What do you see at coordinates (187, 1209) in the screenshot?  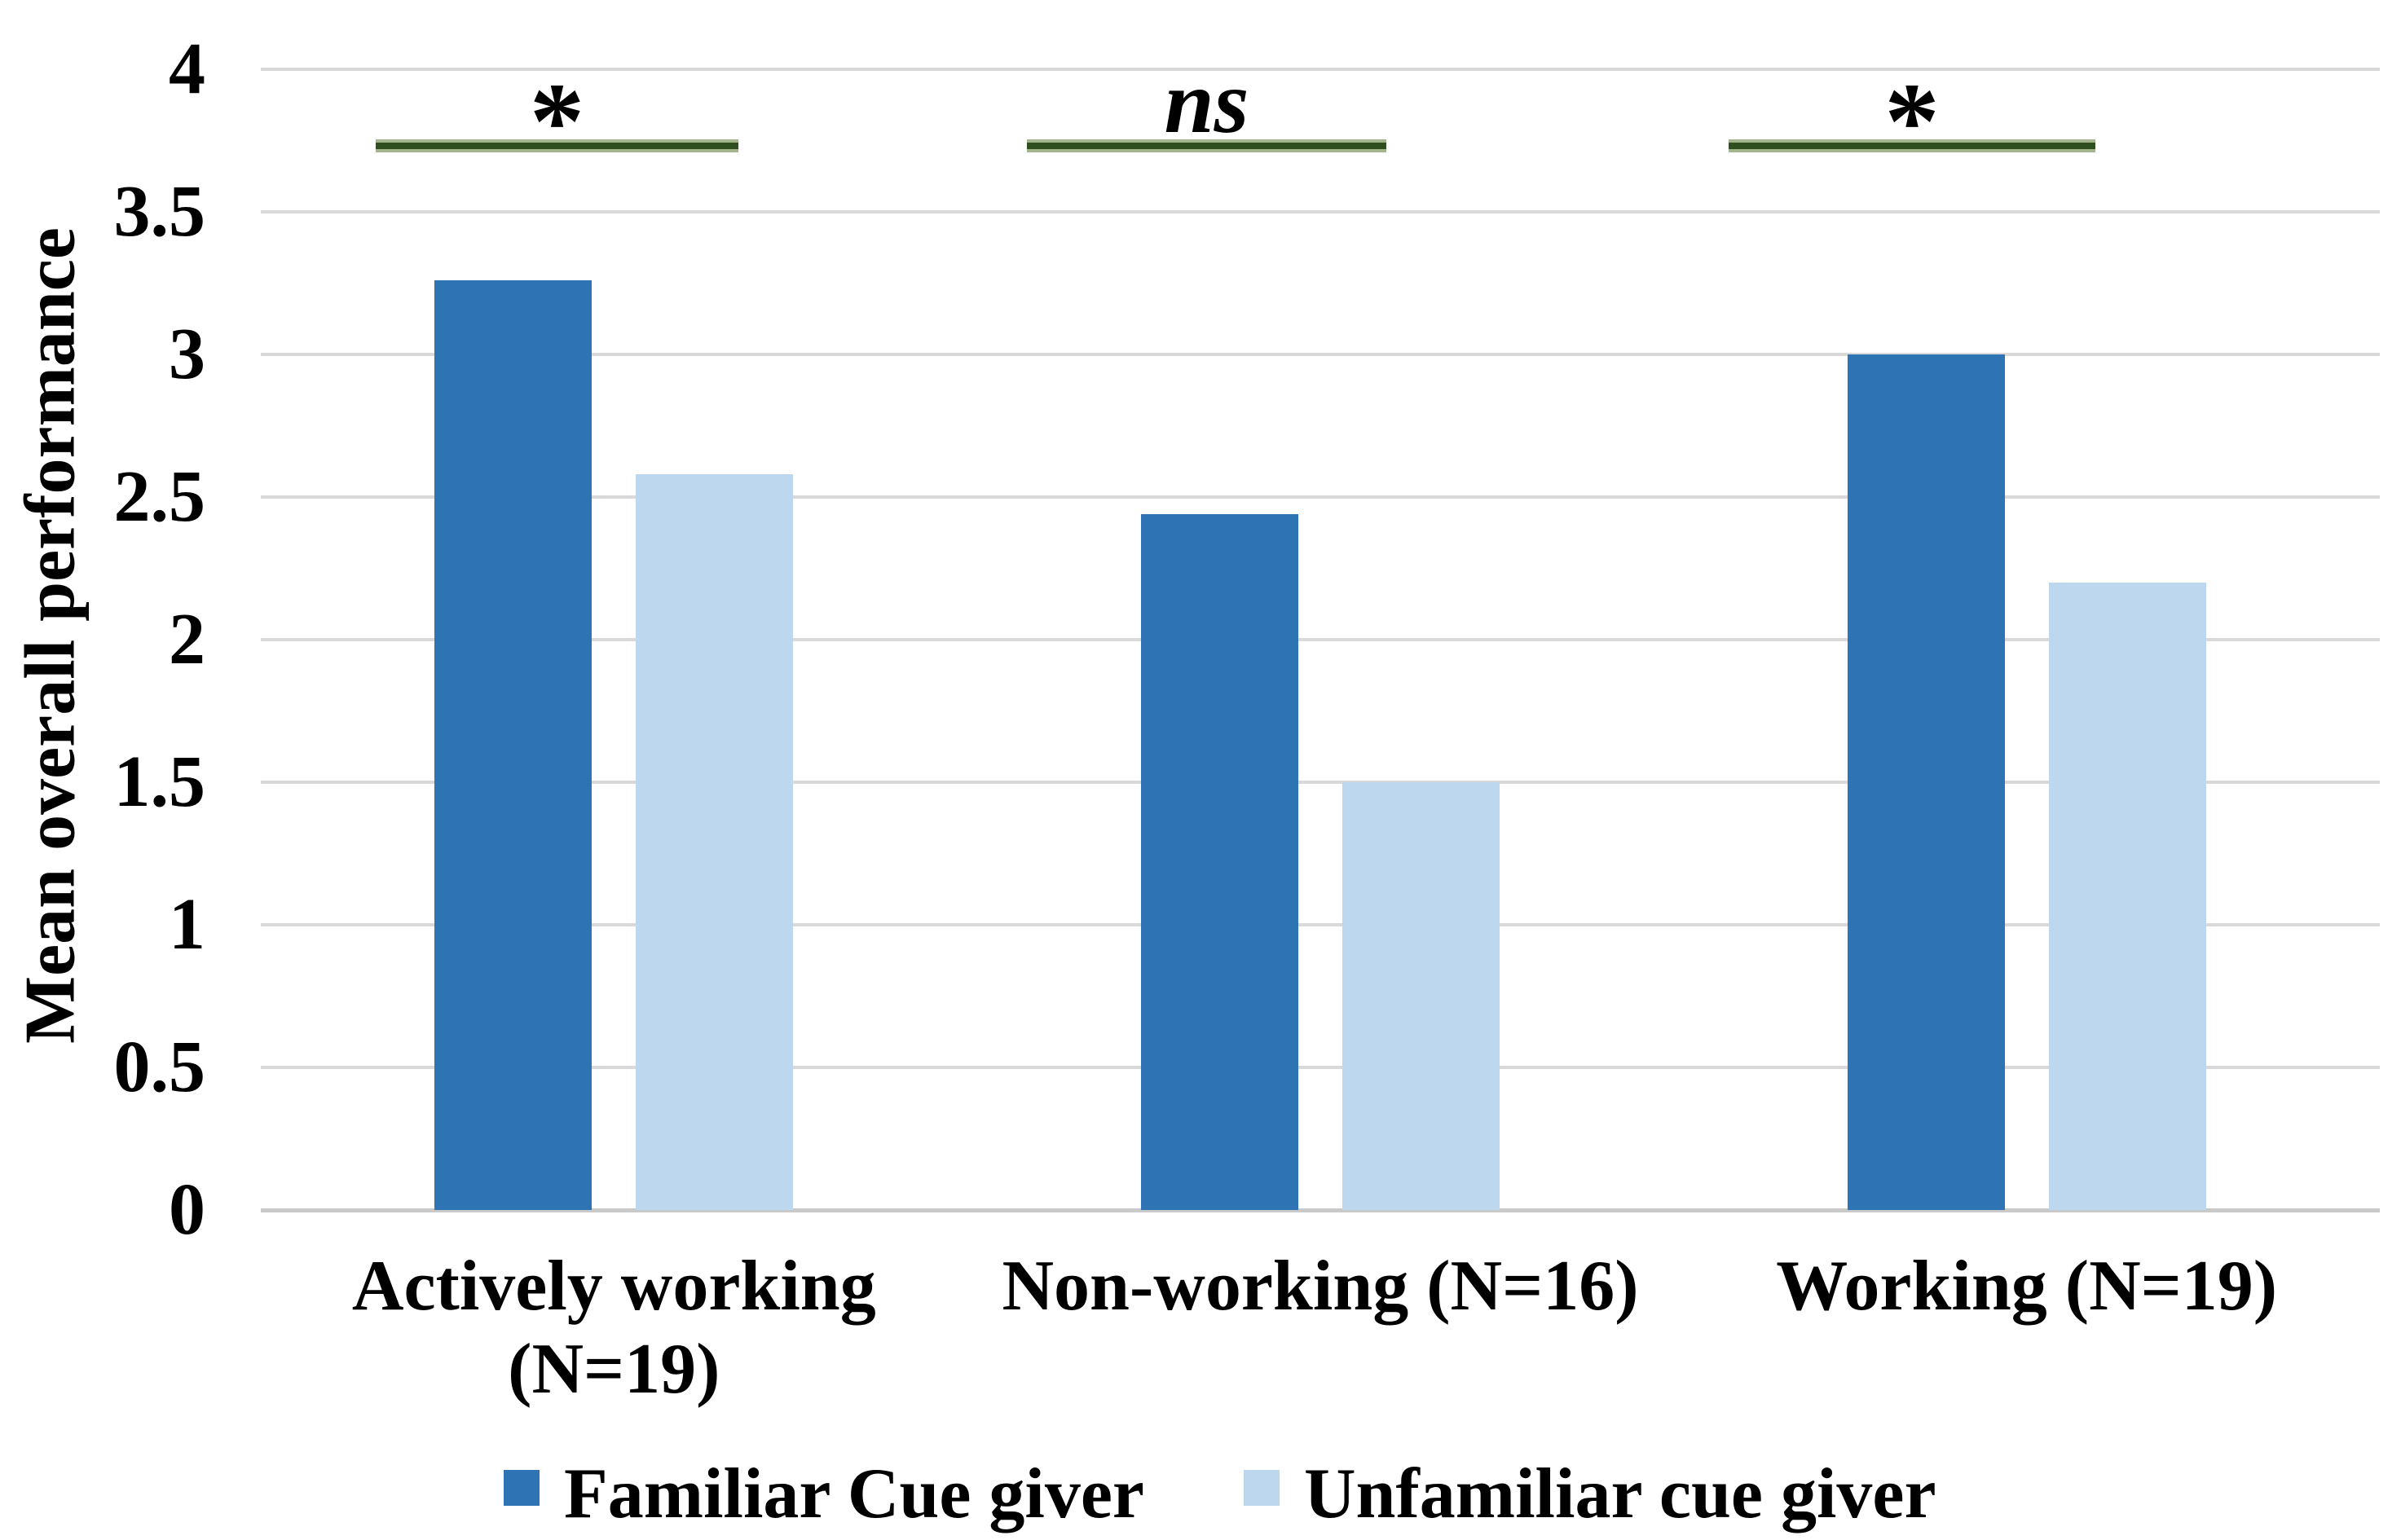 I see `y-tick-label-0: 0` at bounding box center [187, 1209].